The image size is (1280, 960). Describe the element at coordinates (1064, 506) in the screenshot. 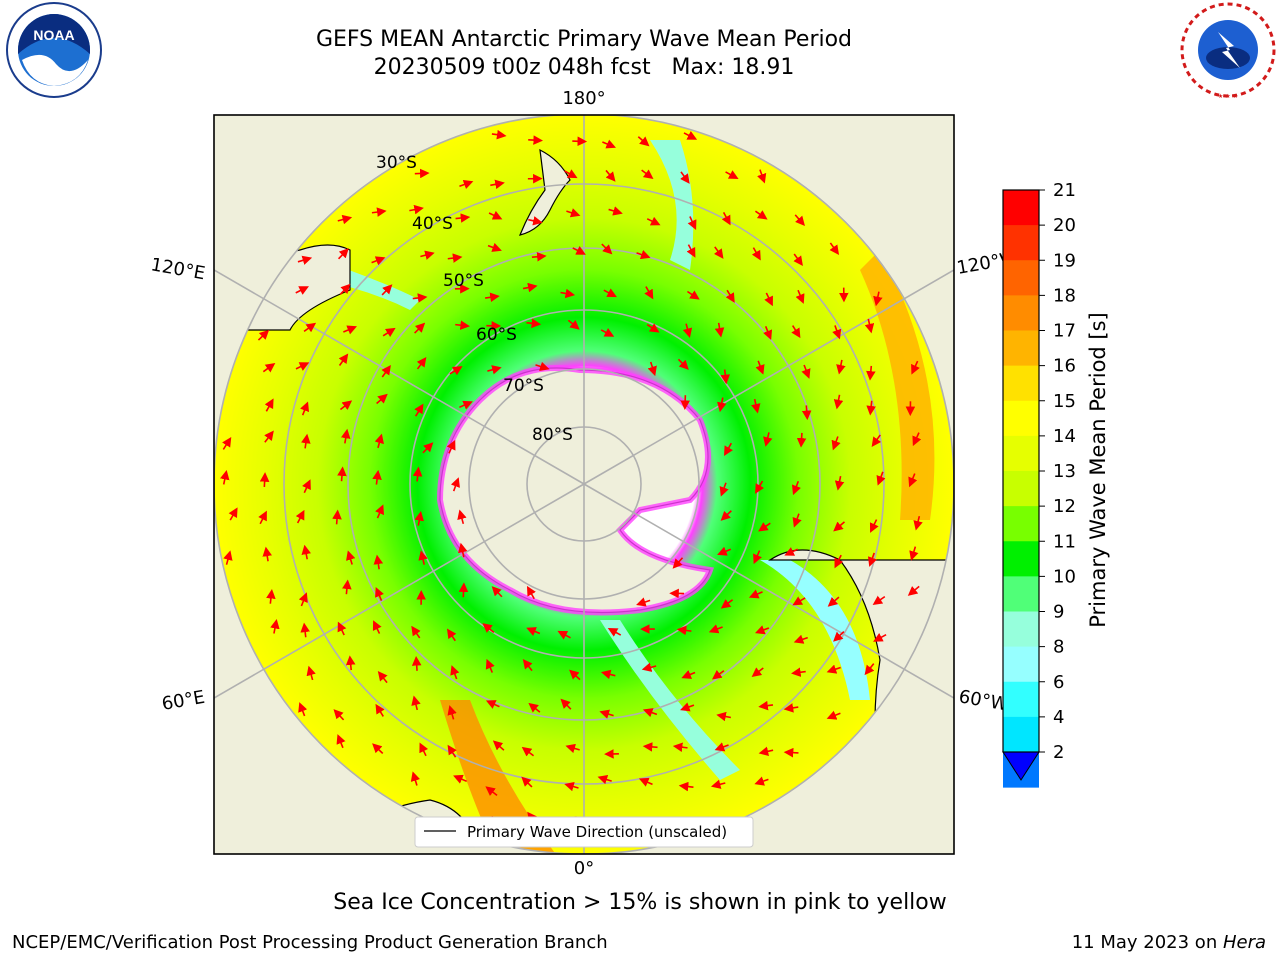

I see `colorbar-tick-label: 12` at that location.